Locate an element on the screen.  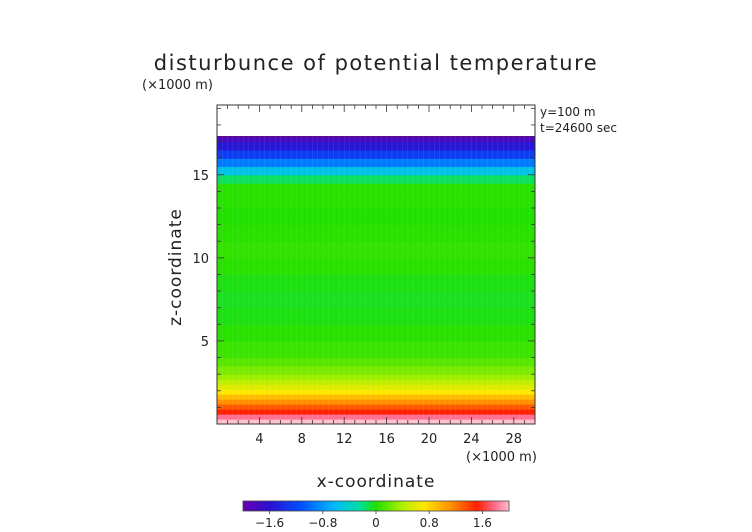
y-tick-label: 10 is located at coordinates (200, 259).